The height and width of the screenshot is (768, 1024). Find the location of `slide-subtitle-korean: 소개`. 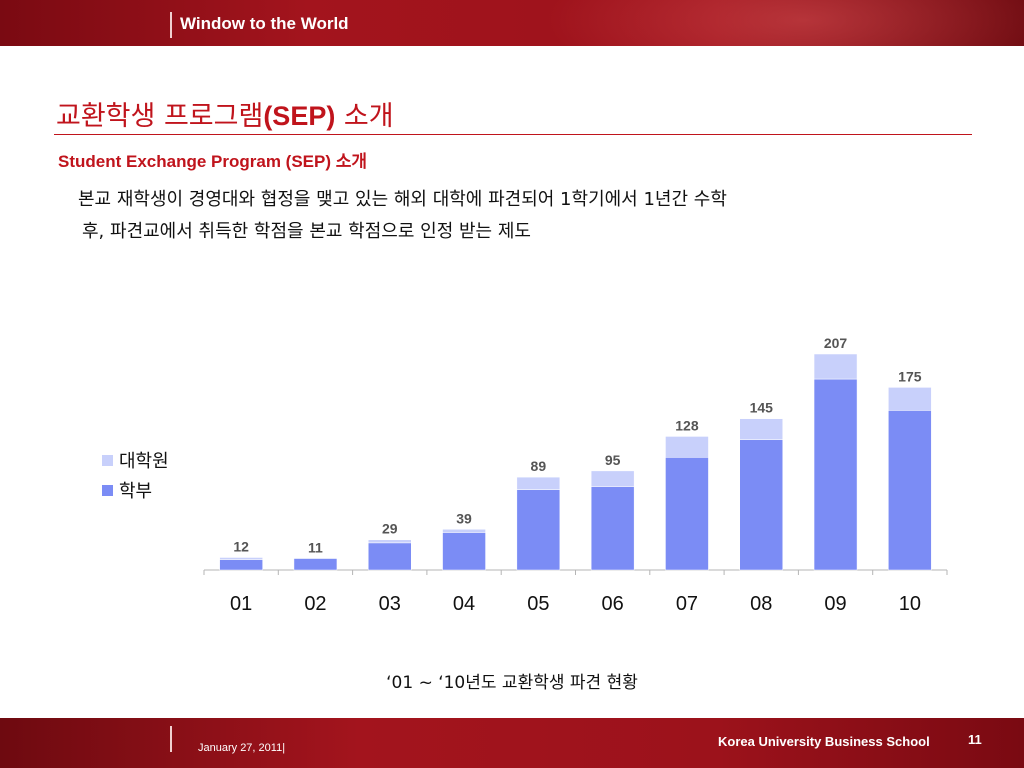

slide-subtitle-korean: 소개 is located at coordinates (349, 161).